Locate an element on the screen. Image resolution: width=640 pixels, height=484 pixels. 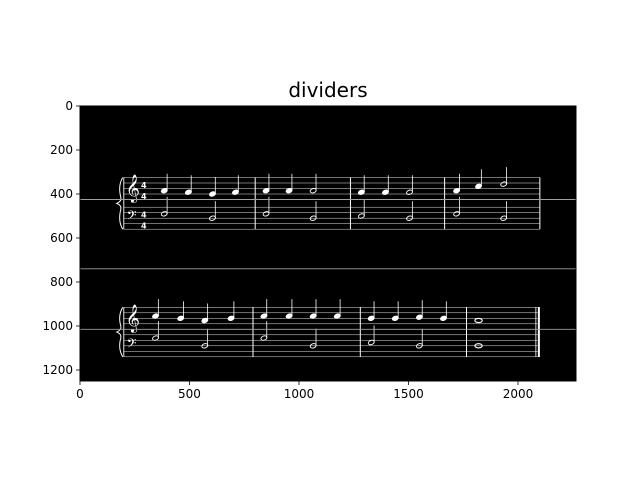
y-tick-label: 600 is located at coordinates (61, 238).